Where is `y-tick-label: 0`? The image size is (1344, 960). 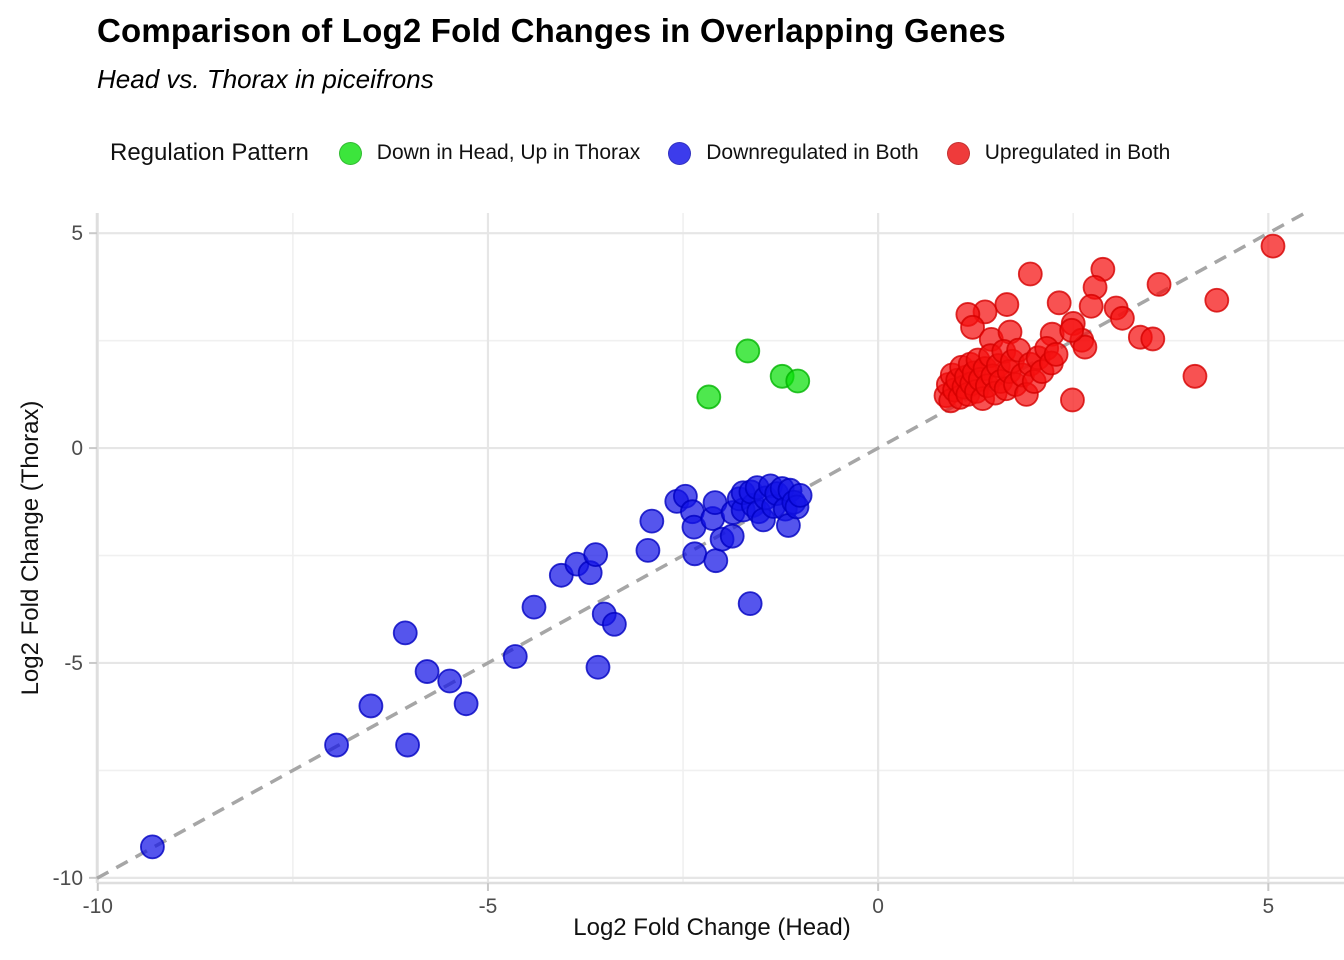 y-tick-label: 0 is located at coordinates (77, 448).